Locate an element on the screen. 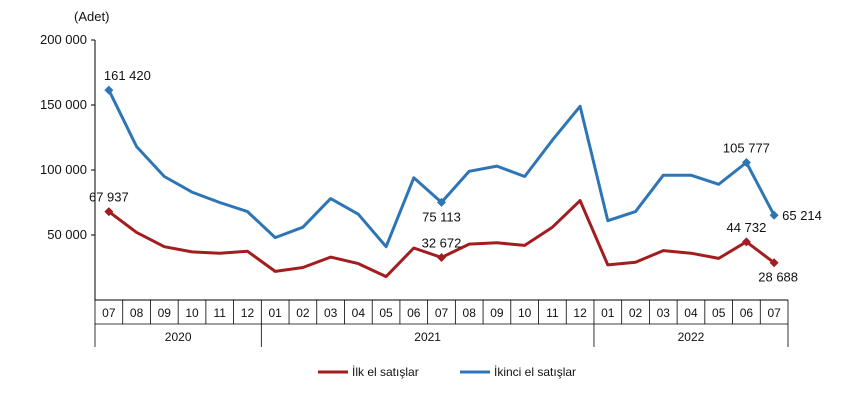 This screenshot has width=850, height=400. data-label: 32 672 is located at coordinates (442, 243).